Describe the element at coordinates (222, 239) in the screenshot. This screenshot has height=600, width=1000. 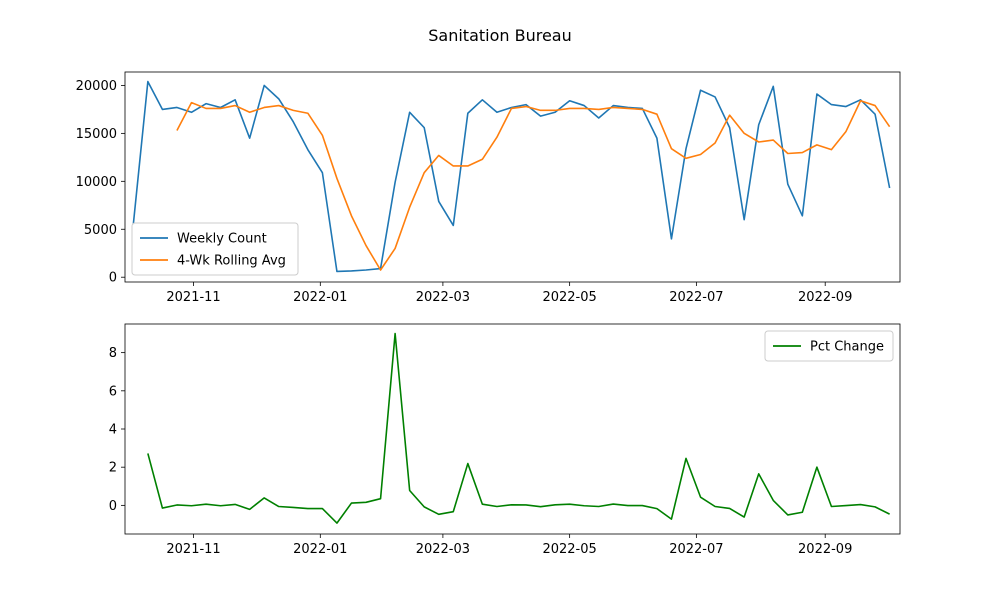
I see `legend-label: Weekly Count` at that location.